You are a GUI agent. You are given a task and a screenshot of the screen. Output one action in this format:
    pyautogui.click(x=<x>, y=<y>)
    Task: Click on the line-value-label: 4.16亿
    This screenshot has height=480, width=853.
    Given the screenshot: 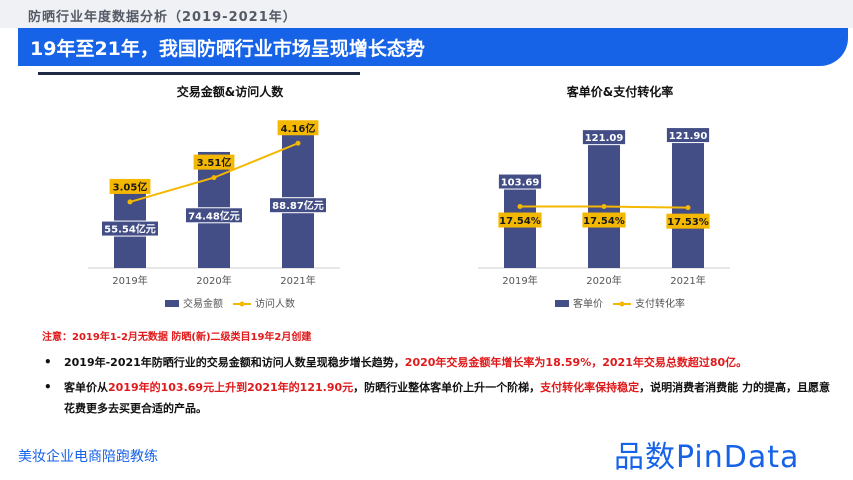 What is the action you would take?
    pyautogui.click(x=298, y=128)
    